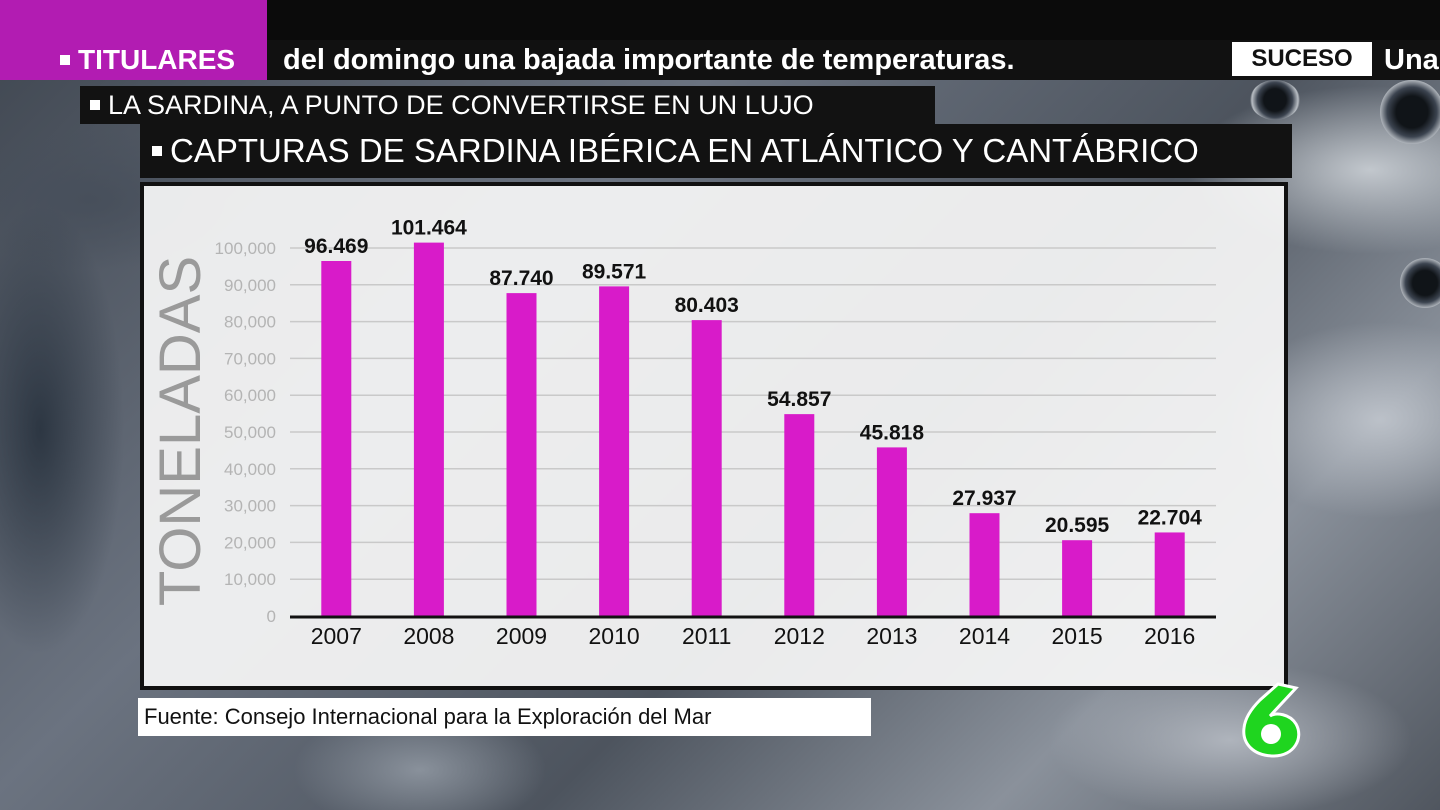 Image resolution: width=1440 pixels, height=810 pixels. Describe the element at coordinates (250, 579) in the screenshot. I see `y-tick-label: 10,000` at that location.